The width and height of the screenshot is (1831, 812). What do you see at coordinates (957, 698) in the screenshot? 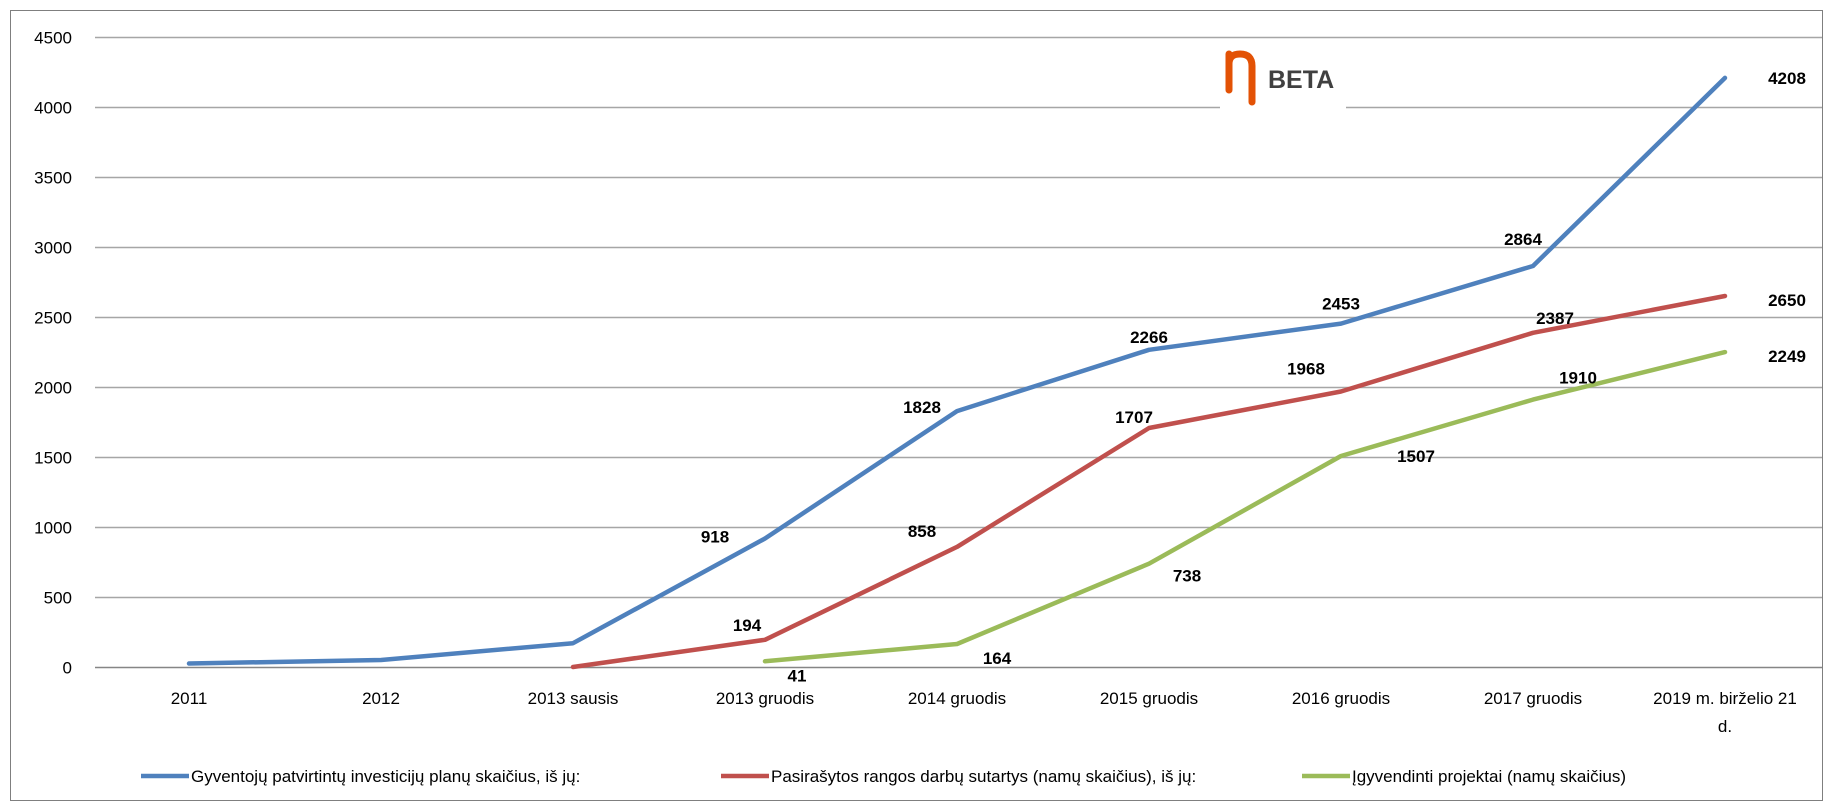
I see `x-tick-label: 2014 gruodis` at bounding box center [957, 698].